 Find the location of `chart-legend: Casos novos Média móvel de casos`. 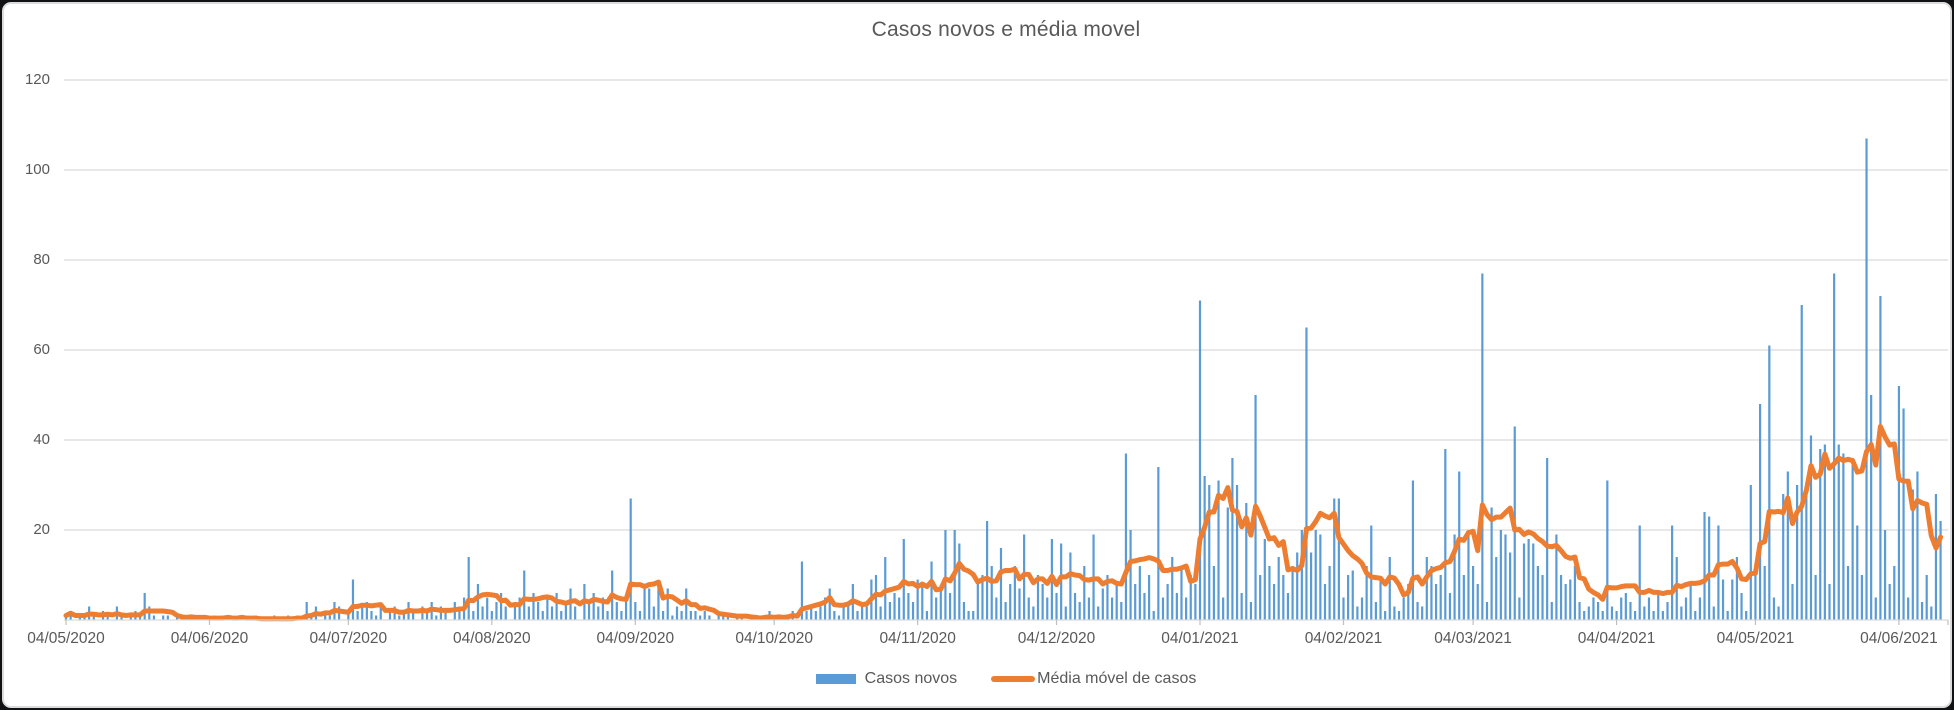

chart-legend: Casos novos Média móvel de casos is located at coordinates (1006, 679).